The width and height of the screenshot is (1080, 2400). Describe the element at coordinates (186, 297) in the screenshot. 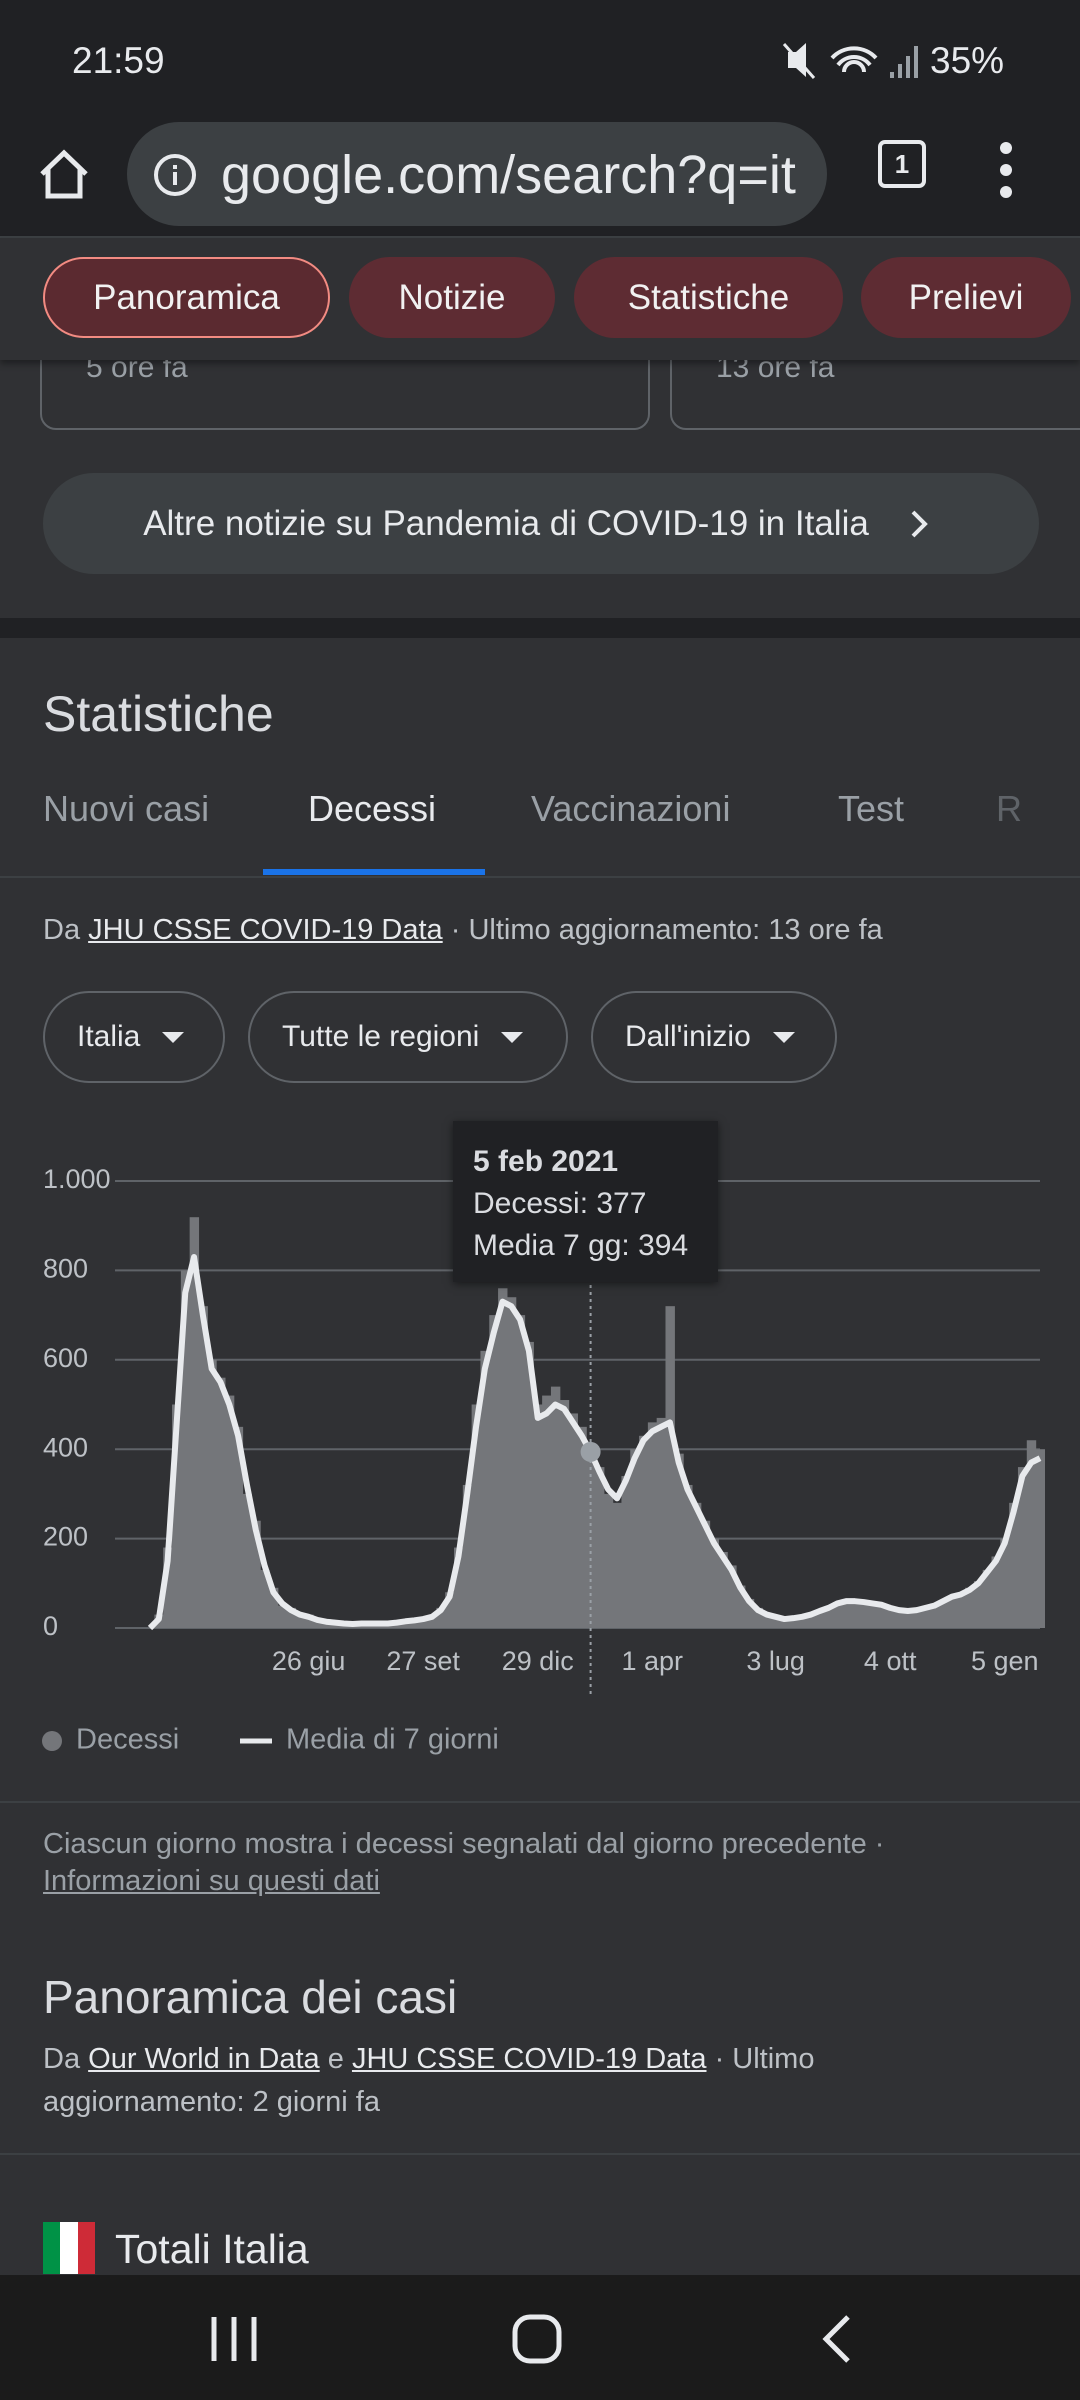

I see `chip: Panoramica` at that location.